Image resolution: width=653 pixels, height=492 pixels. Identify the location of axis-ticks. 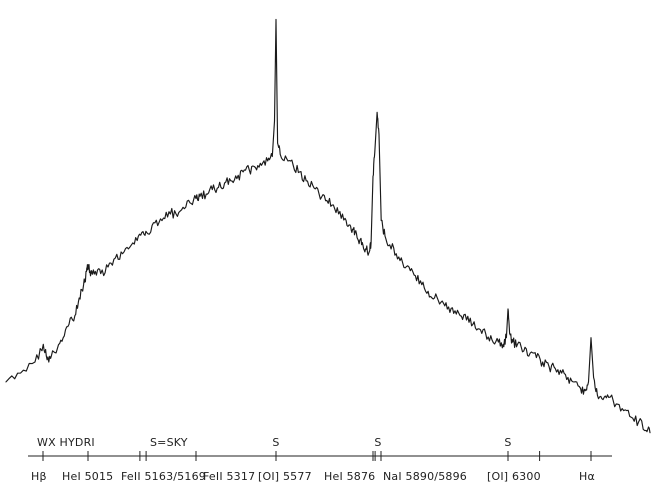
(317, 456).